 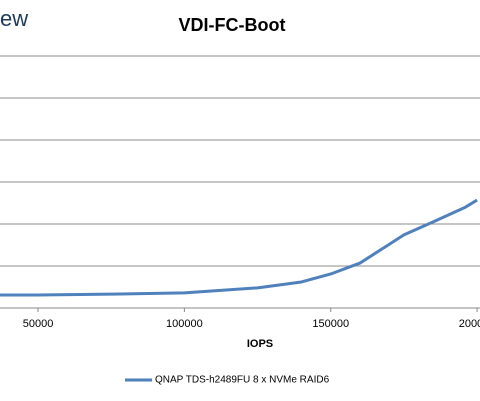 I want to click on x-tick-label: 50000, so click(x=38, y=324).